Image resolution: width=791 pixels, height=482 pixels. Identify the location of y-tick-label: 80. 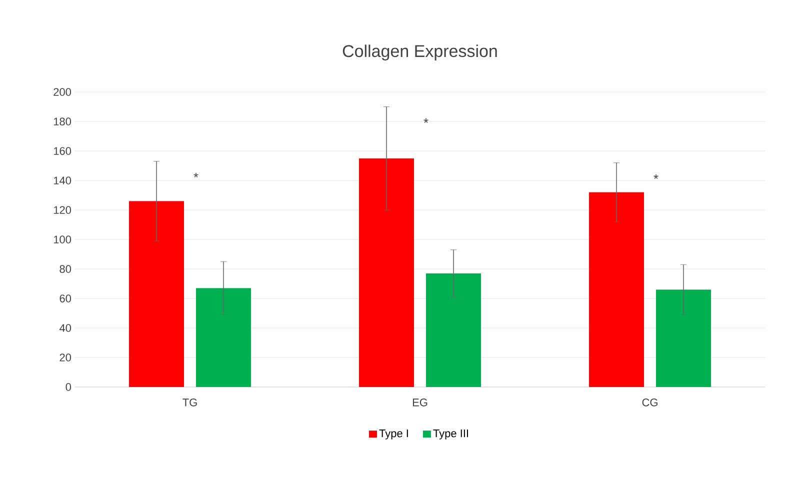
(66, 269).